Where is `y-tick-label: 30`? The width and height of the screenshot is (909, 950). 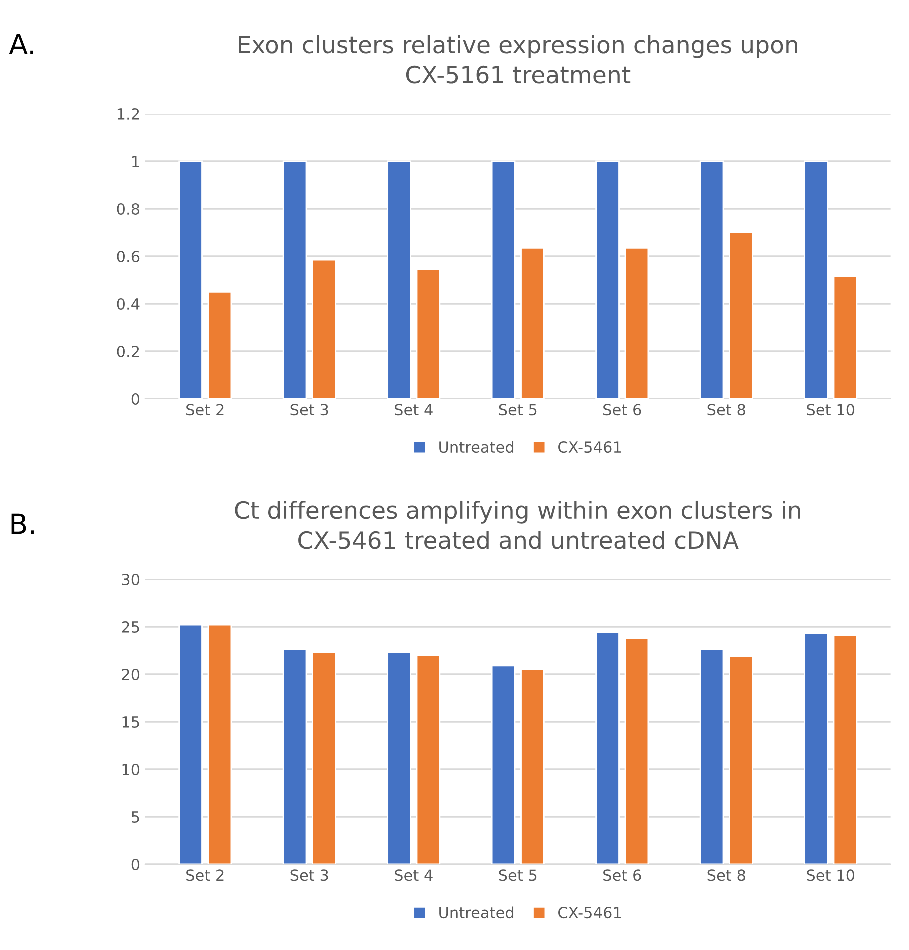 y-tick-label: 30 is located at coordinates (131, 580).